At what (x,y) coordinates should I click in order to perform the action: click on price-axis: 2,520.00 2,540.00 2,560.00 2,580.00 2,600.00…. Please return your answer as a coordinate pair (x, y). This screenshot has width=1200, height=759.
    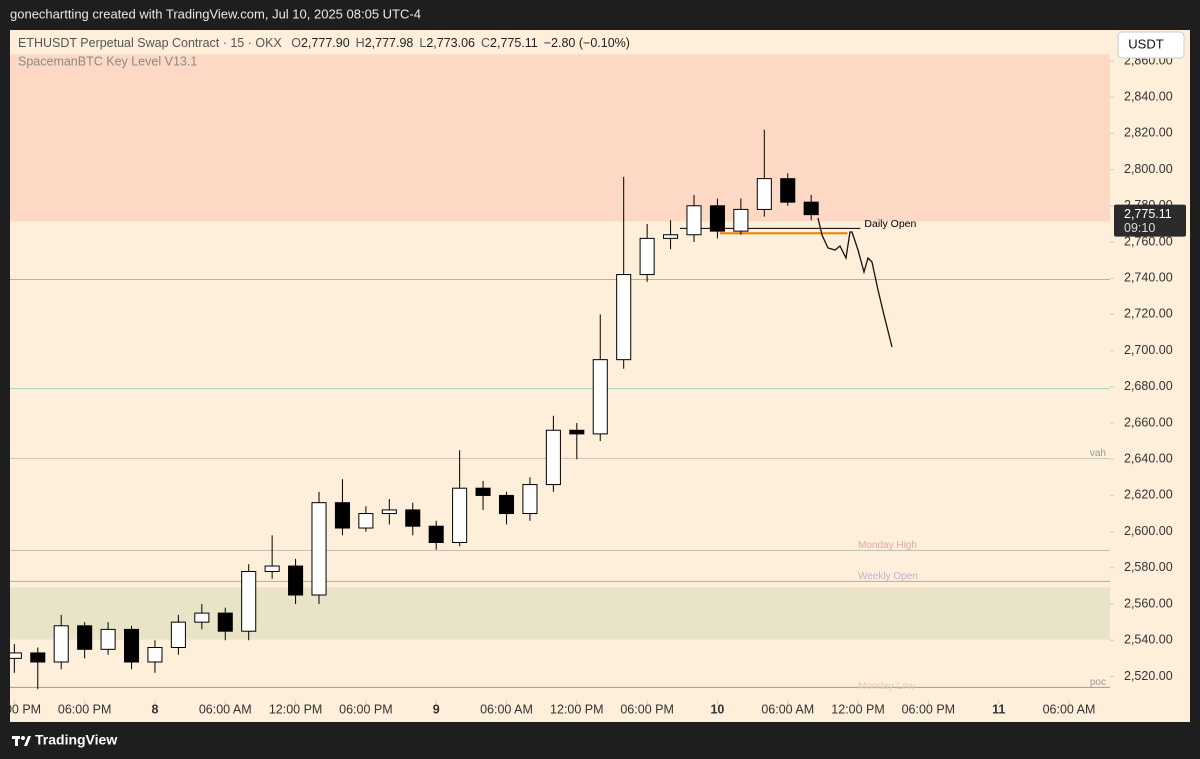
    Looking at the image, I should click on (1148, 368).